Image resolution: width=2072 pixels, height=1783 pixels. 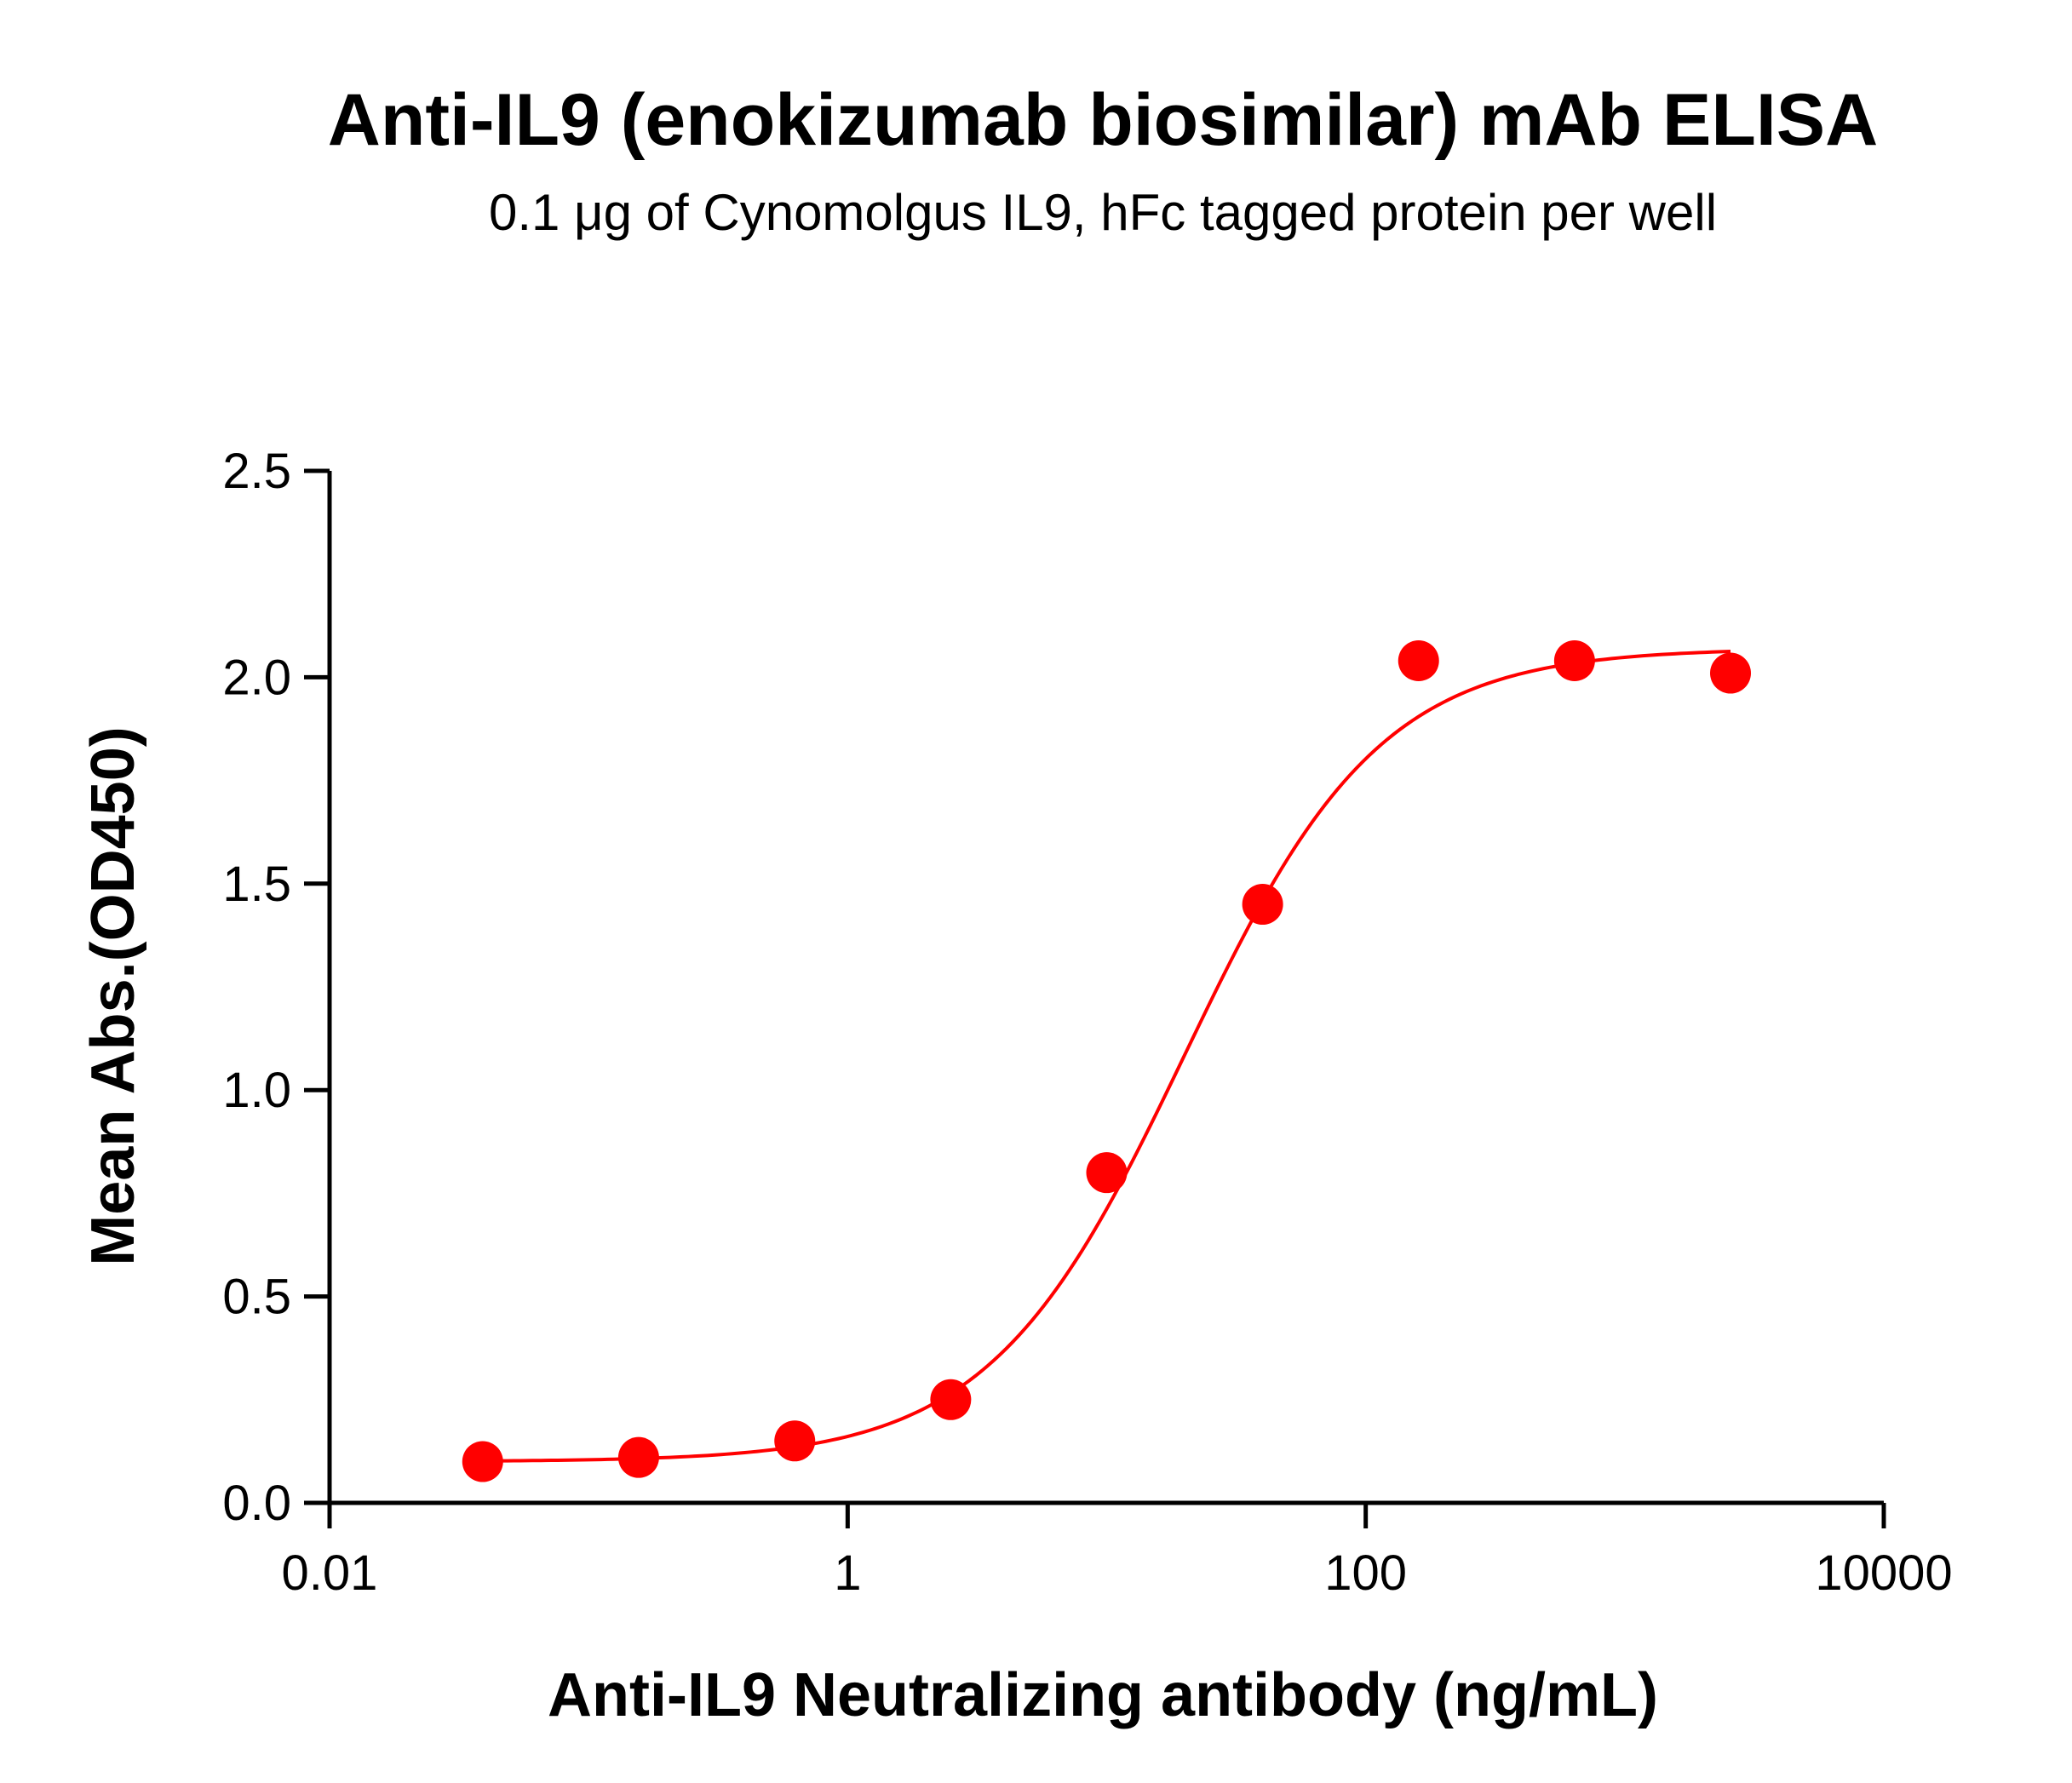 What do you see at coordinates (277, 987) in the screenshot?
I see `y-axis: 0.0 0.5 1.0 1.5 2.0 2.5` at bounding box center [277, 987].